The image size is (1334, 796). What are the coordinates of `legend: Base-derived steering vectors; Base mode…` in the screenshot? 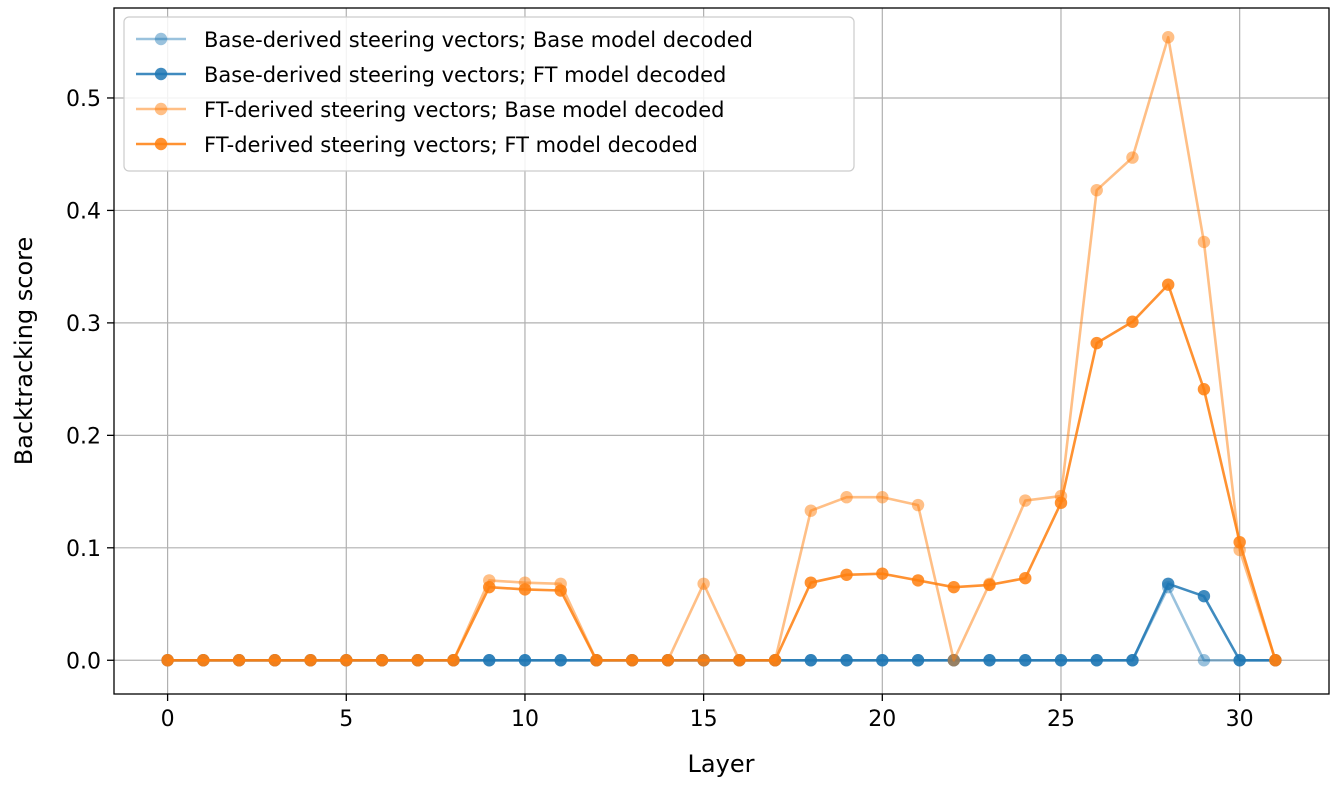 It's located at (489, 94).